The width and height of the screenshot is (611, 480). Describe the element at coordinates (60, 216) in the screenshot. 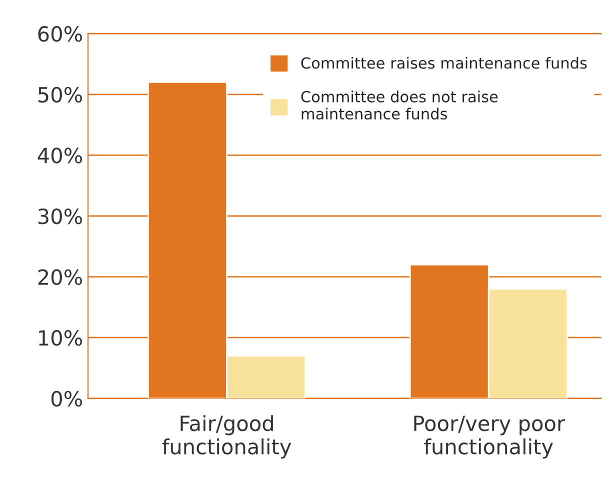

I see `y-tick-label: 30%` at that location.